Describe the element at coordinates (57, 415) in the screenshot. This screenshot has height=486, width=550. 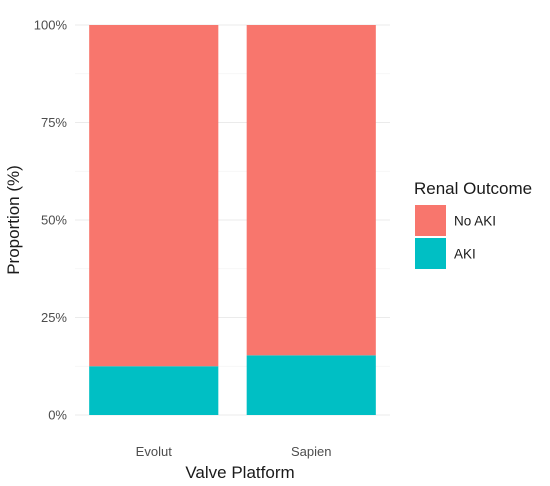
I see `y-tick-label: 0%` at that location.